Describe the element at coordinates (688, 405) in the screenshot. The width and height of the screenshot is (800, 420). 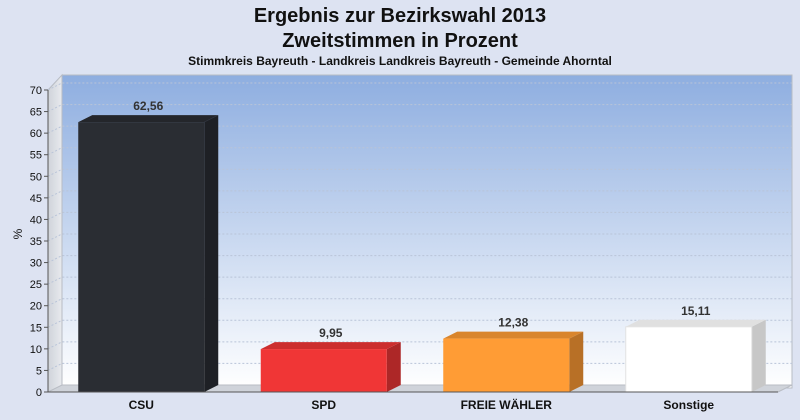
I see `category-label: Sonstige` at that location.